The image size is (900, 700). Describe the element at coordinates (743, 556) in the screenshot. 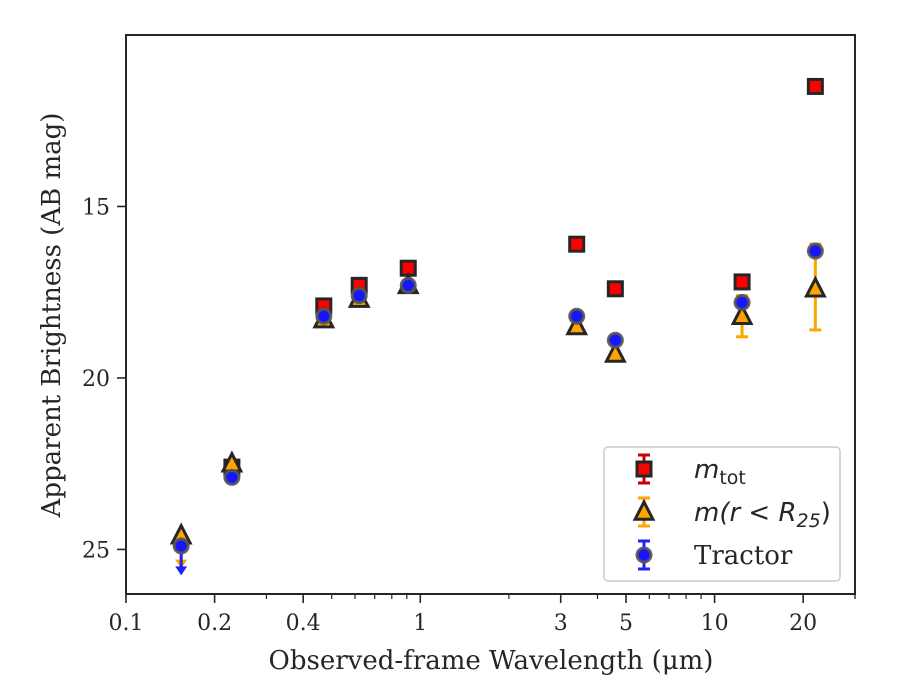

I see `legend-label-2: Tractor` at that location.